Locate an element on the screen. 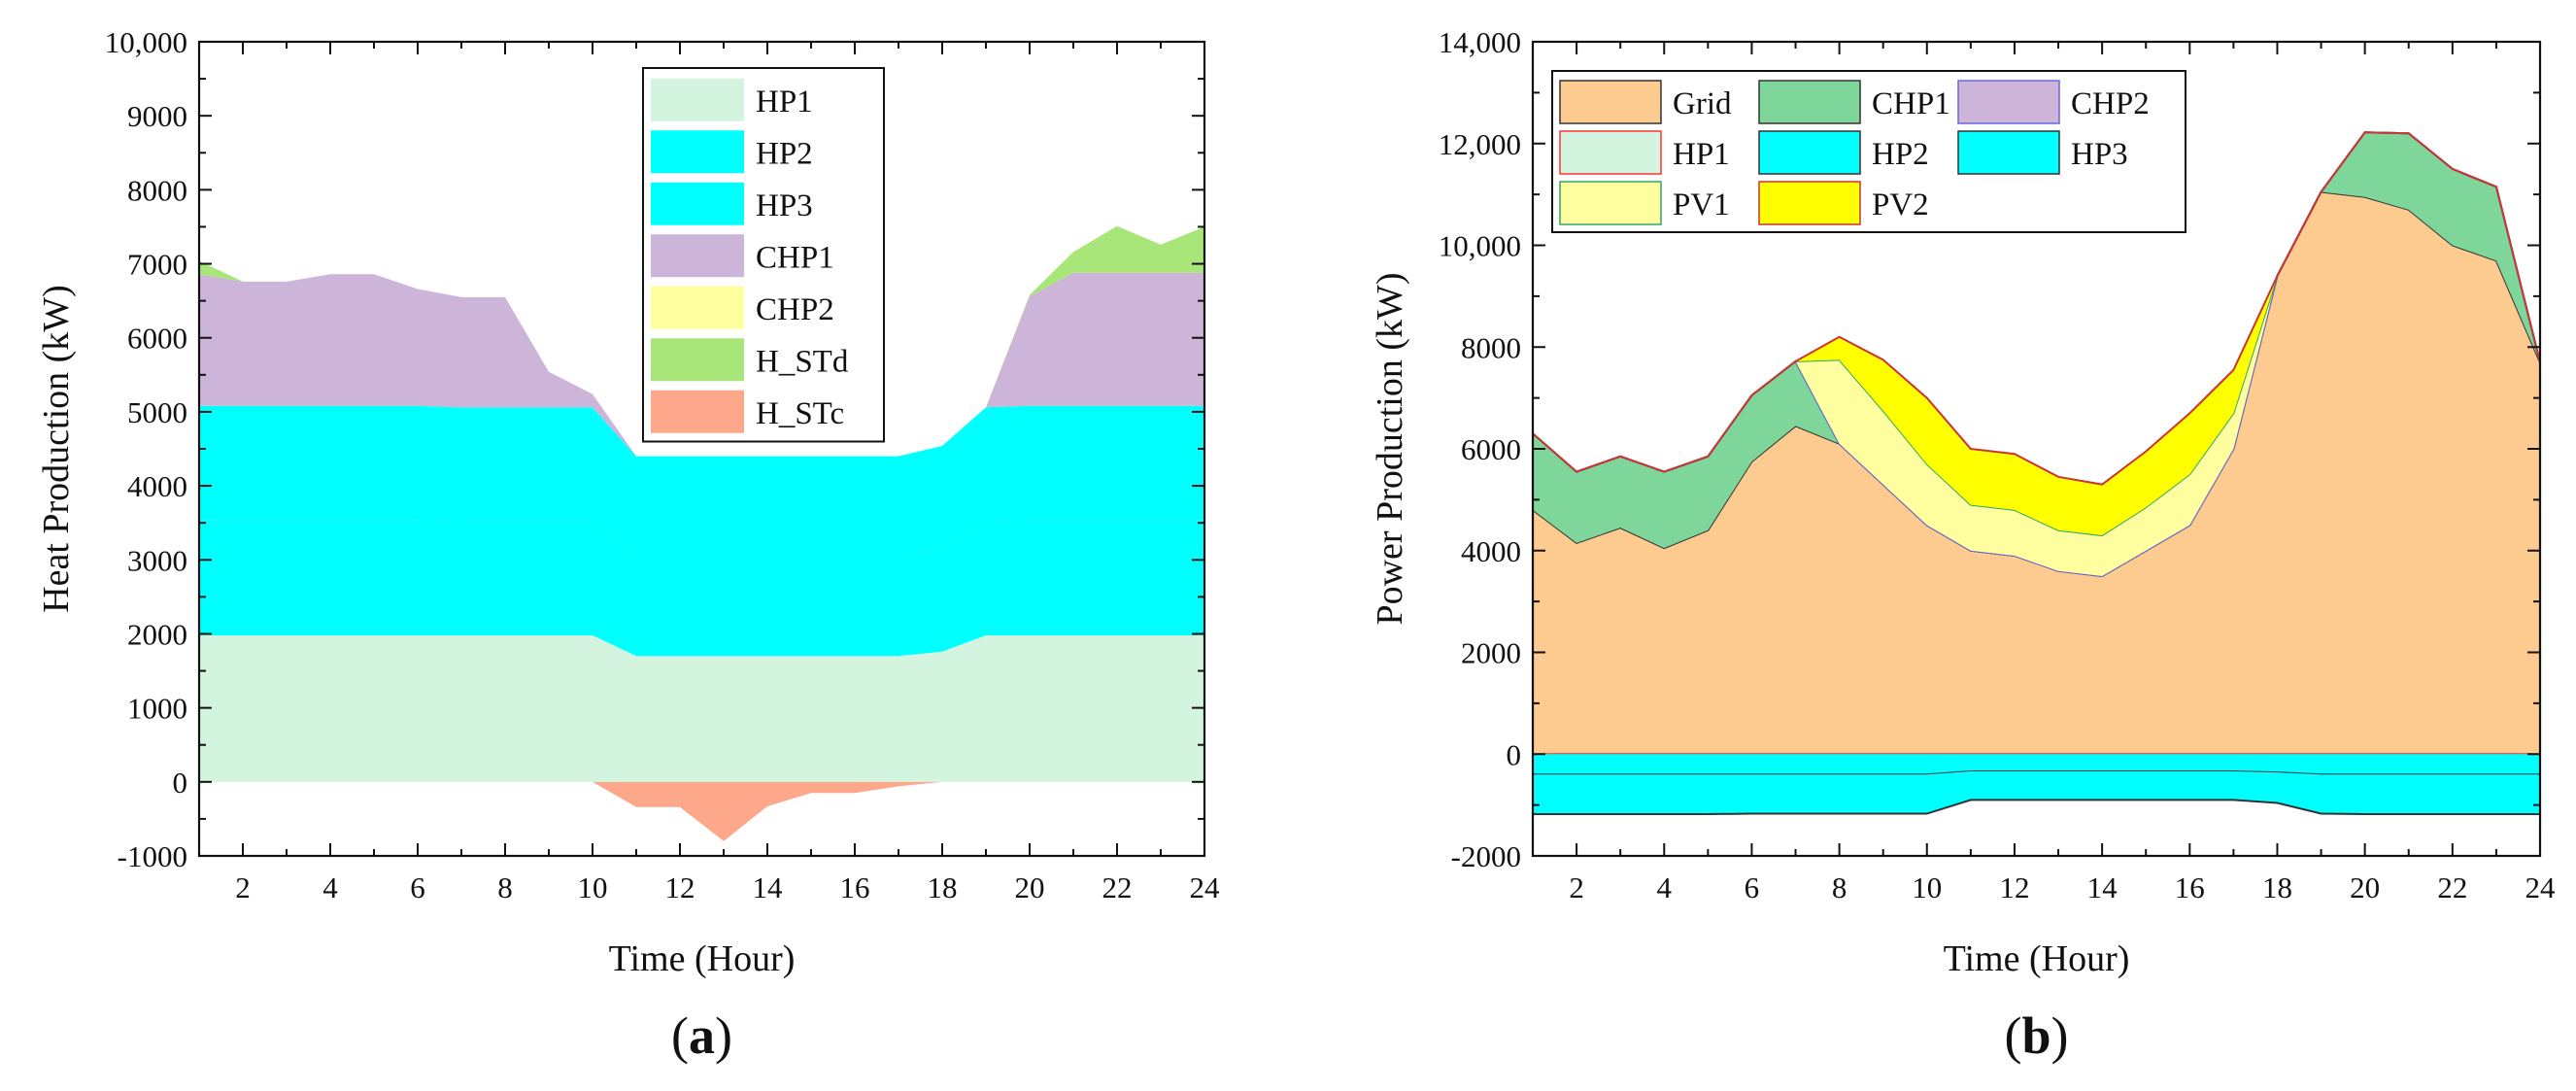 This screenshot has height=1091, width=2576. panel-a-letter: a is located at coordinates (702, 1036).